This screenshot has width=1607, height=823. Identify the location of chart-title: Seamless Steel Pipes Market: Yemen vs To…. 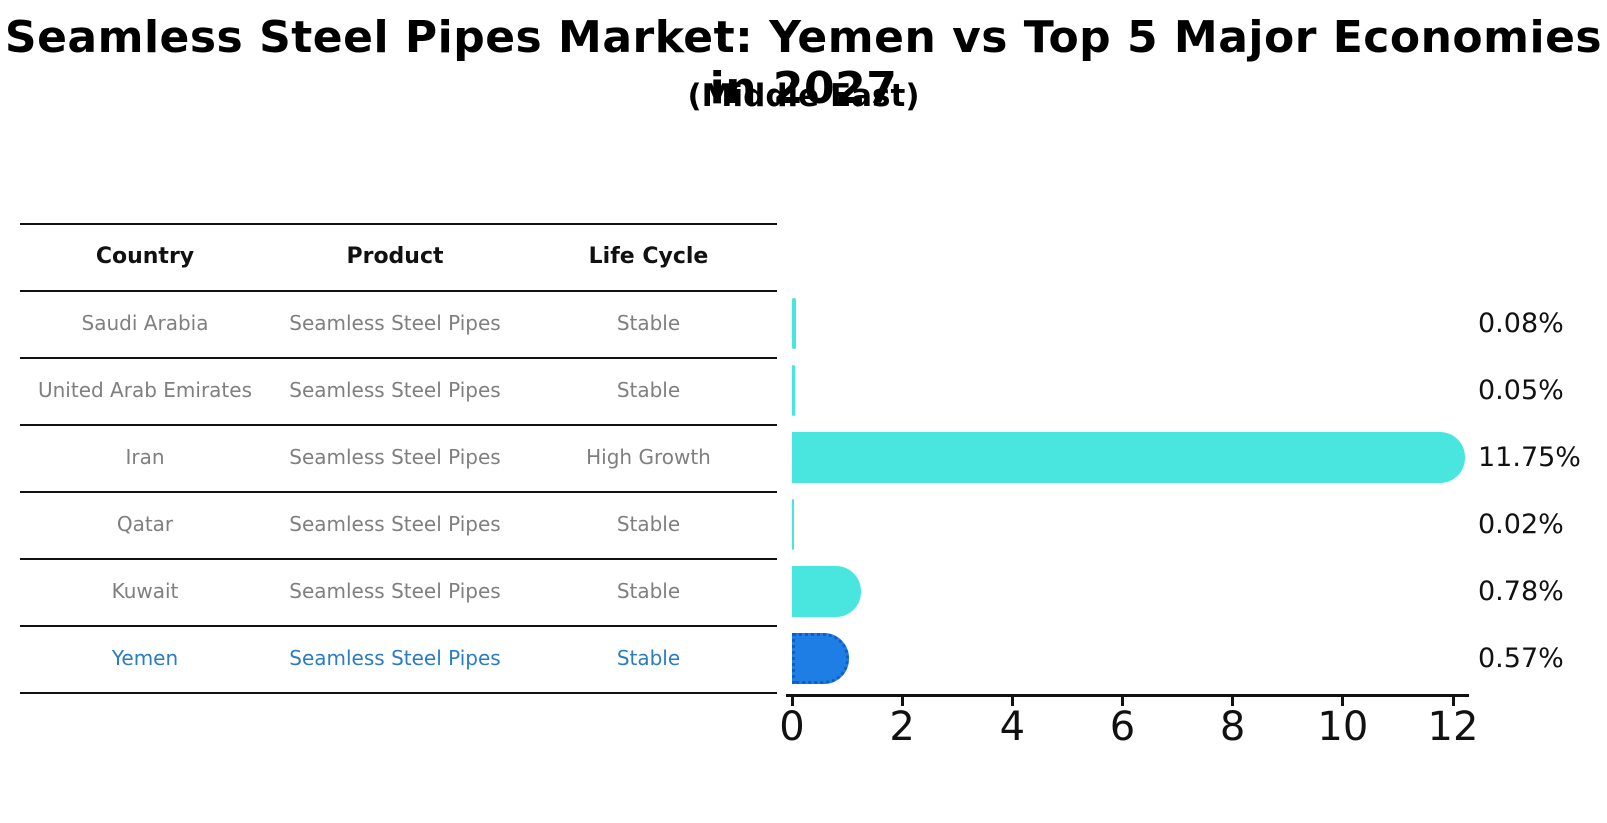
(803, 63).